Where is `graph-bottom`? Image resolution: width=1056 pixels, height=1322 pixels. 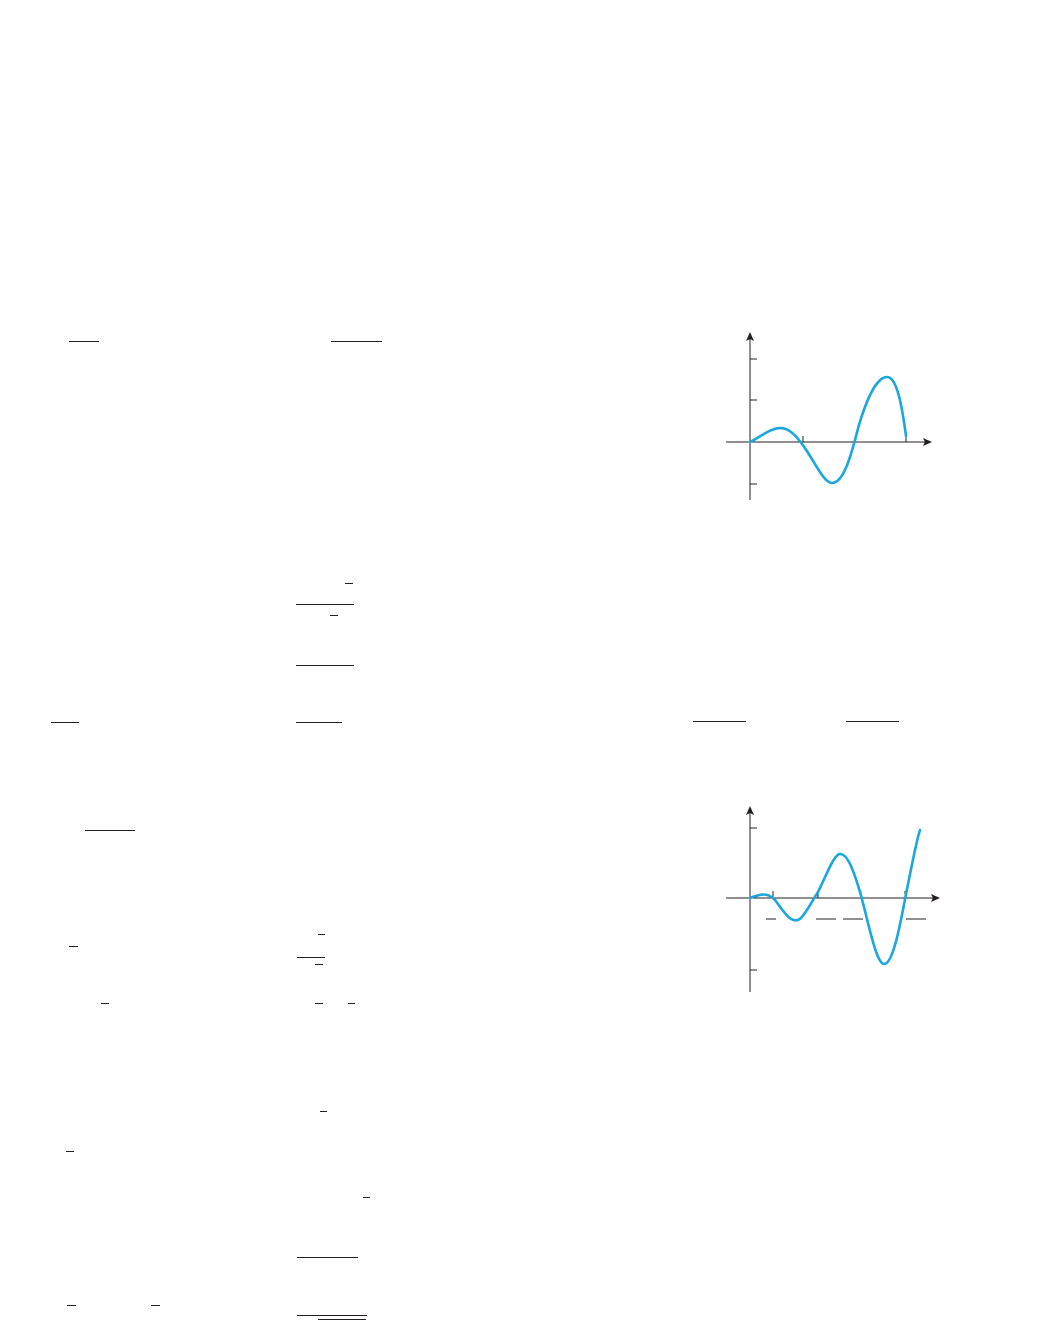 graph-bottom is located at coordinates (833, 899).